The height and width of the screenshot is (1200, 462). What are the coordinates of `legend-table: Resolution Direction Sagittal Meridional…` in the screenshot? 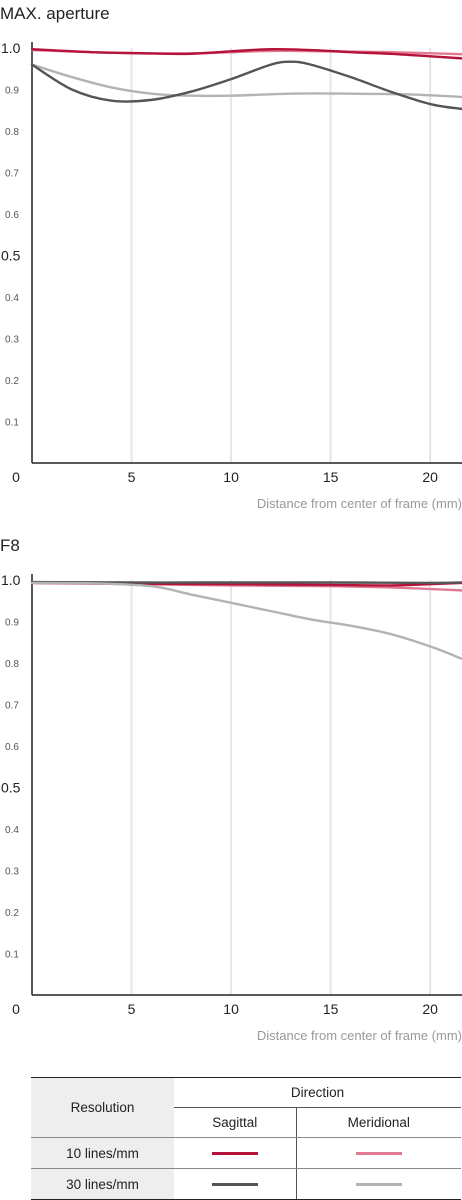 It's located at (246, 1138).